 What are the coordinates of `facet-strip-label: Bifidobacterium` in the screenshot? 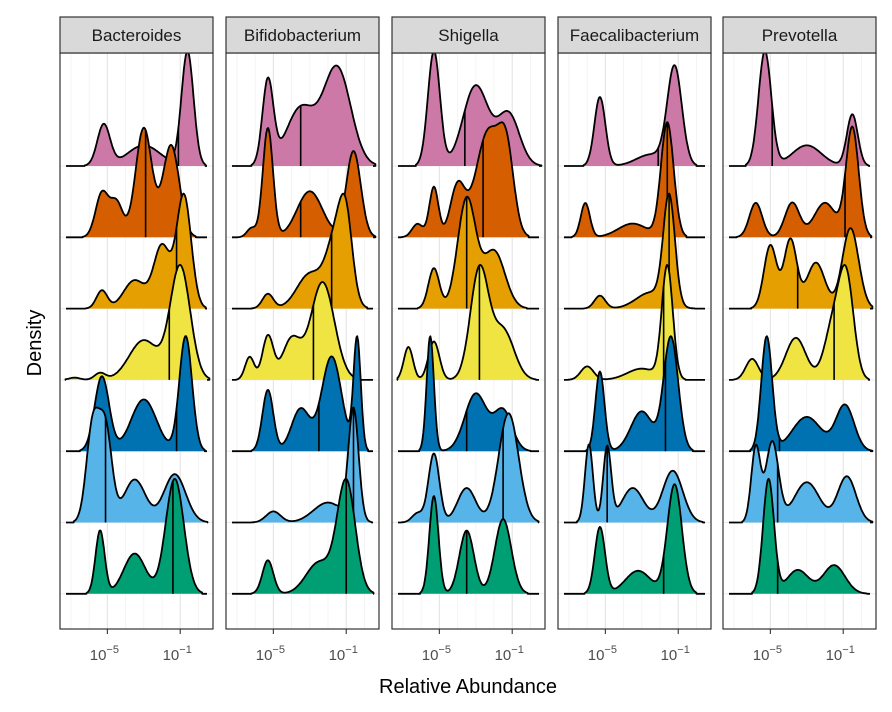 It's located at (302, 35).